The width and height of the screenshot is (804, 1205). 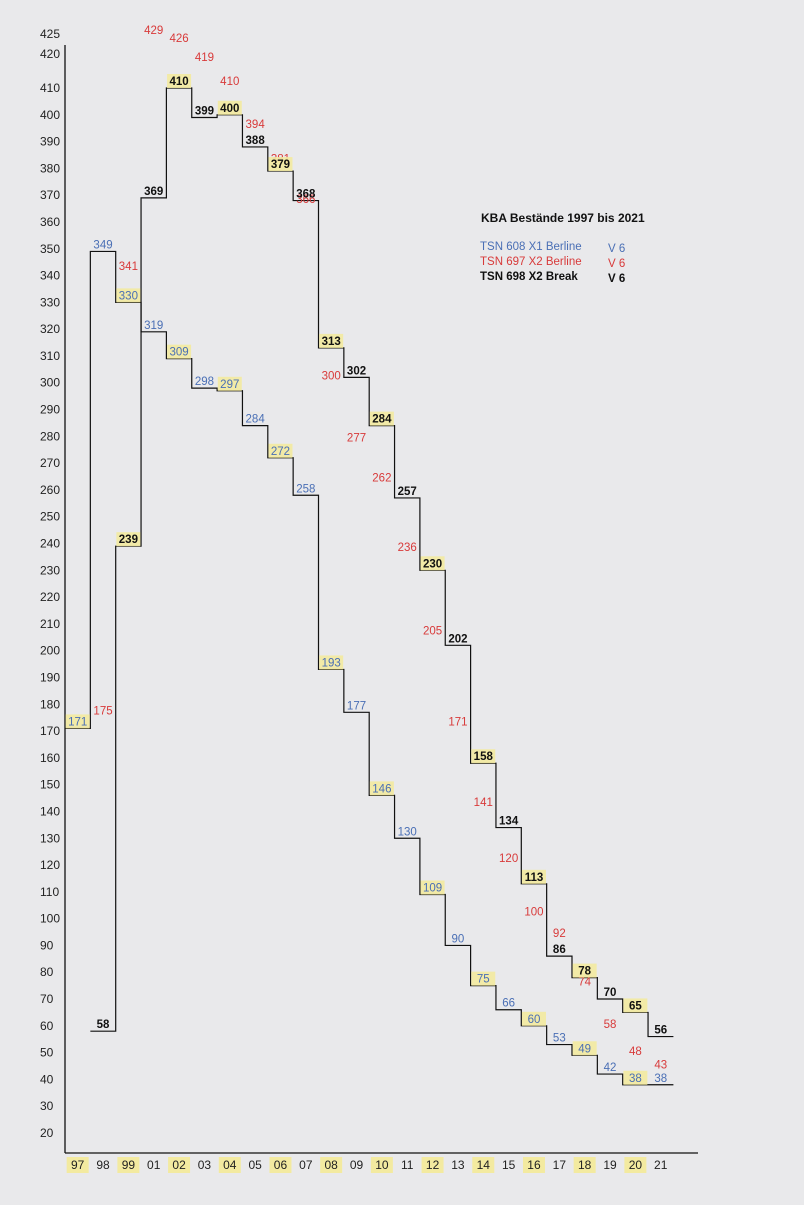 I want to click on data-label-series-1: 262, so click(x=381, y=479).